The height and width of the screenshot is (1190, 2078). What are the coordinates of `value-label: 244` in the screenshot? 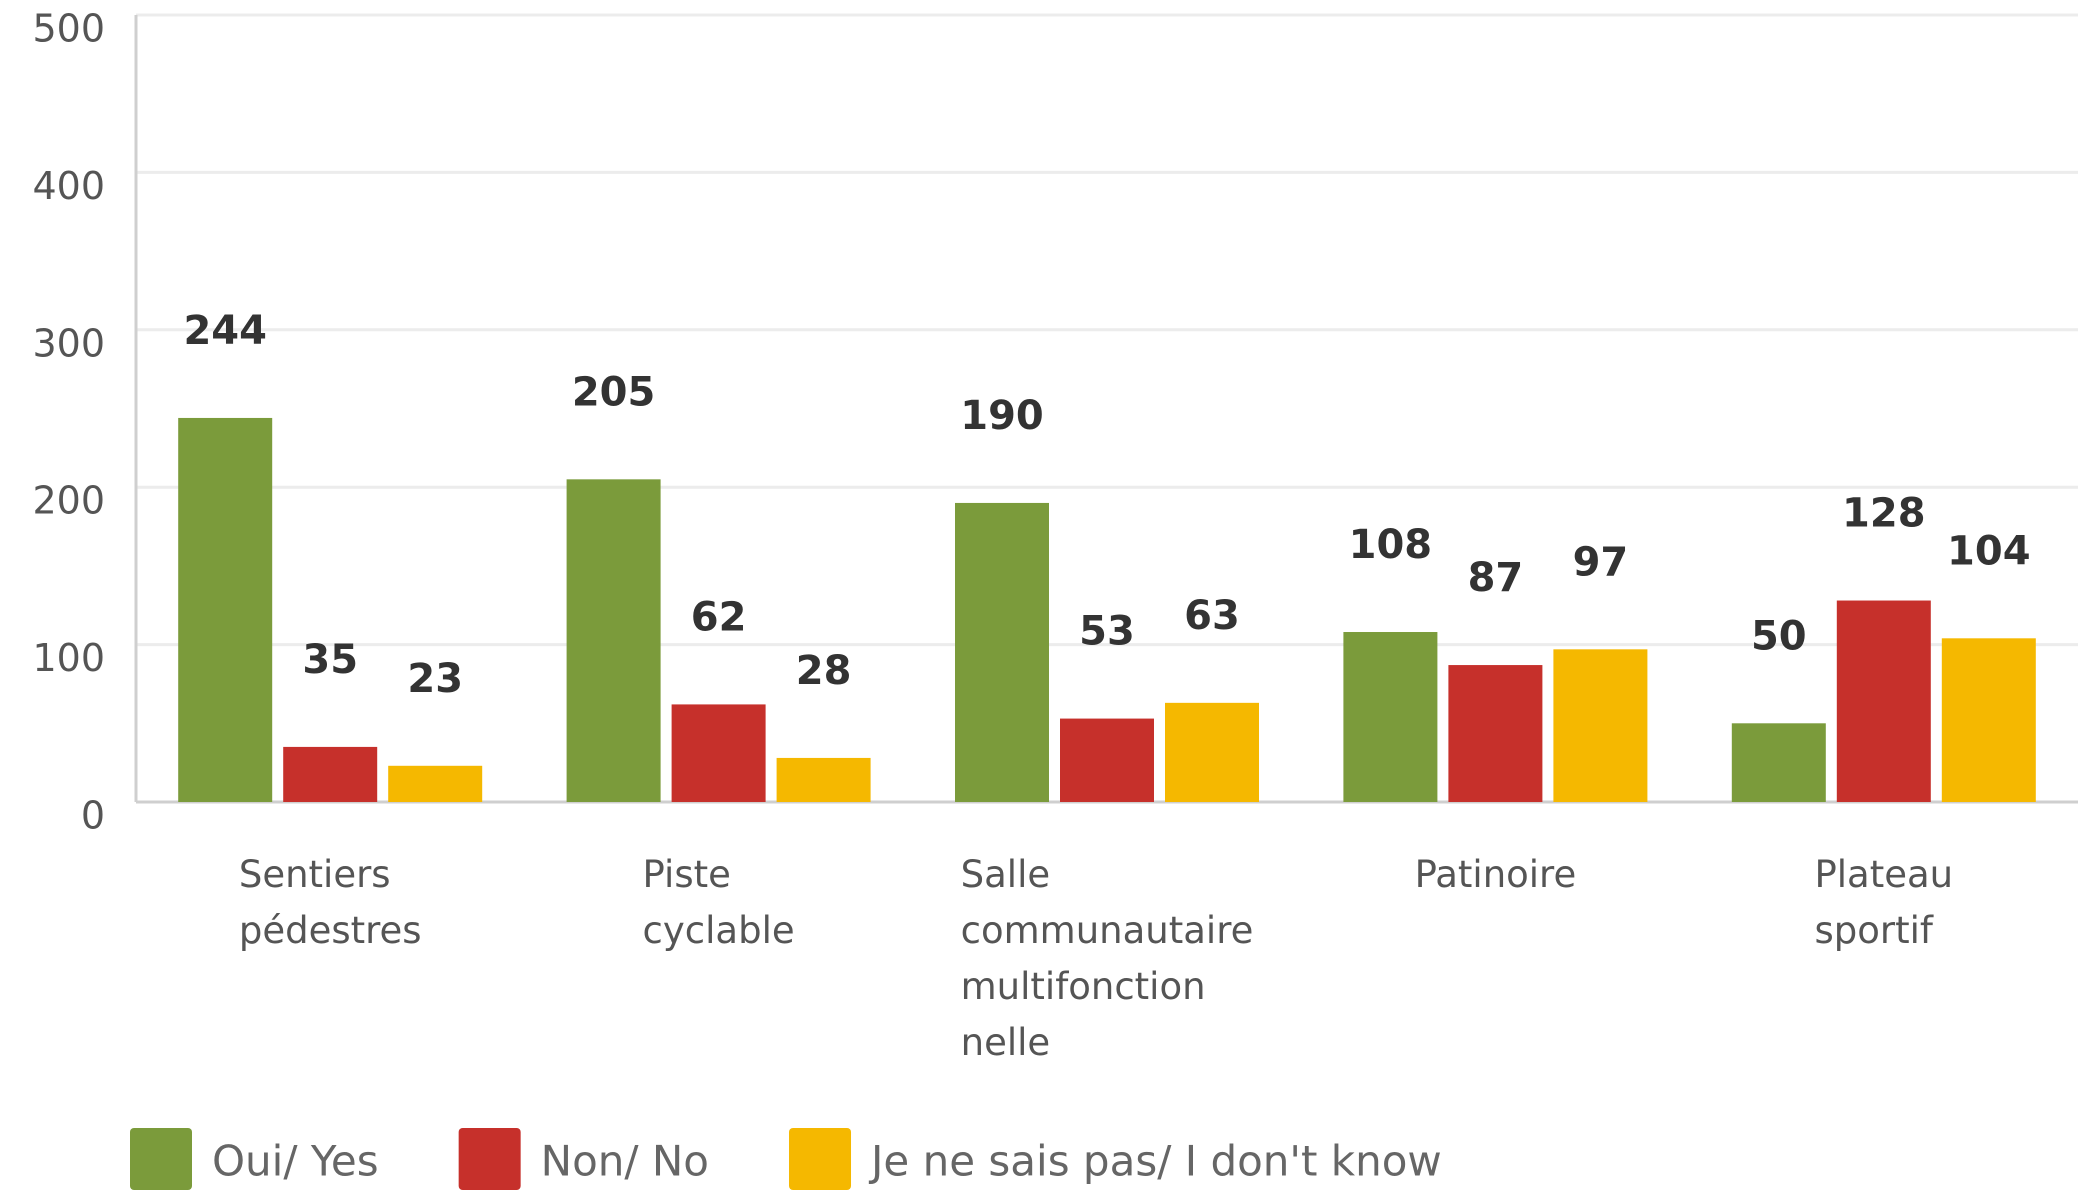 It's located at (225, 331).